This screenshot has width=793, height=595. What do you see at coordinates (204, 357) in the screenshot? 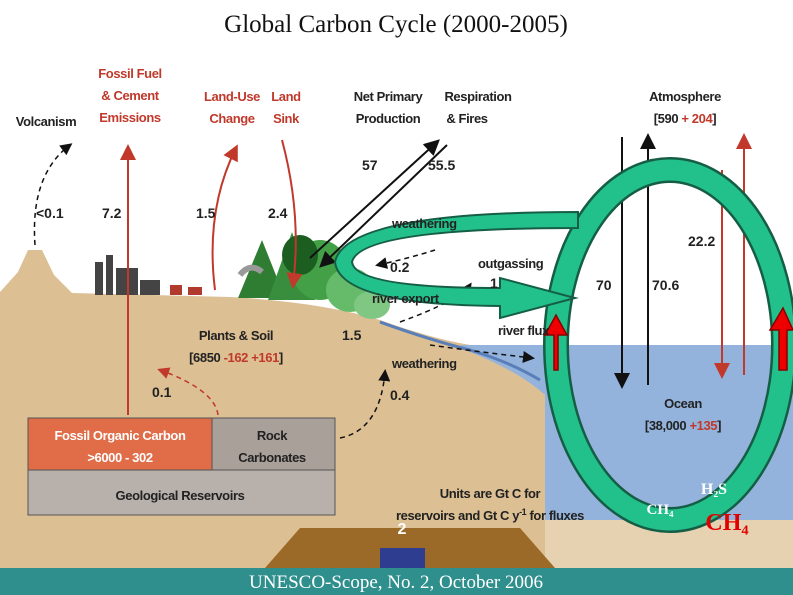
I see `stock-base: [6850` at bounding box center [204, 357].